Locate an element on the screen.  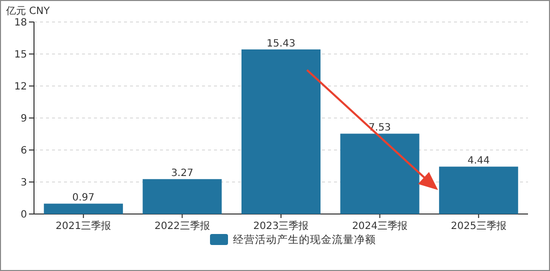
legend: 经营活动产生的现金流量净额 is located at coordinates (293, 240).